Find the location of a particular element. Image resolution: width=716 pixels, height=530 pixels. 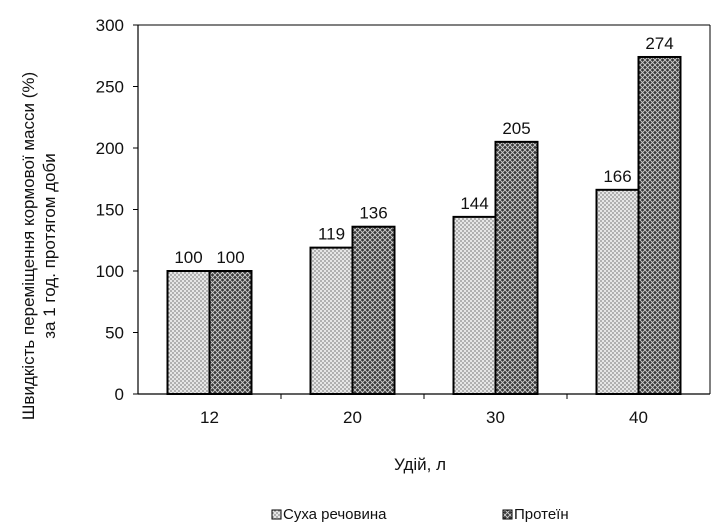

x-tick-label: 20 is located at coordinates (352, 417).